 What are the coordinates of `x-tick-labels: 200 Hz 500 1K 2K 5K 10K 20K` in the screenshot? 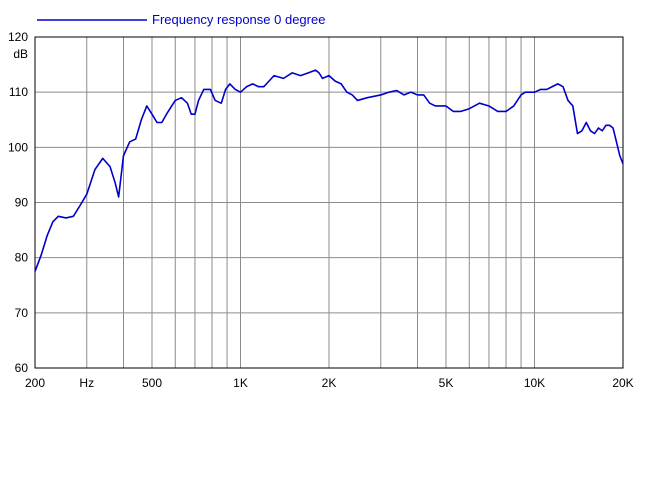 It's located at (329, 383).